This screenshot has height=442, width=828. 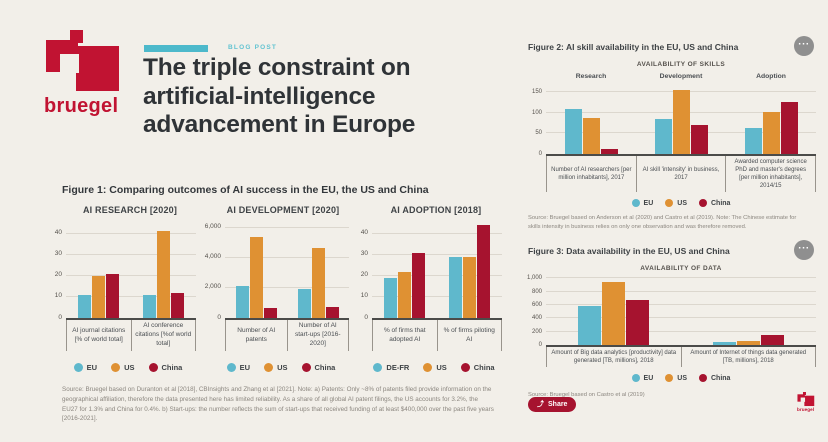 What do you see at coordinates (283, 210) in the screenshot?
I see `panel-title: AI DEVELOPMENT [2020]` at bounding box center [283, 210].